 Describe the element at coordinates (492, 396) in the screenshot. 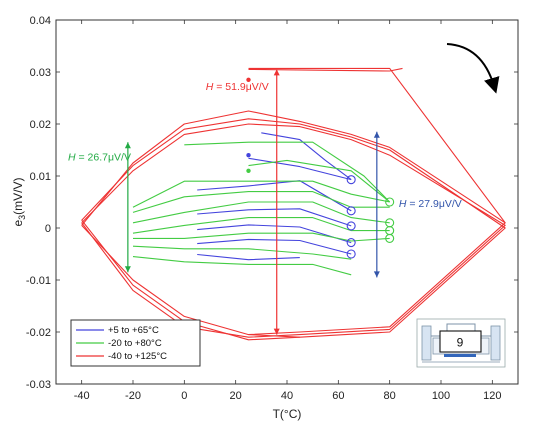

I see `x-tick-label: 120` at that location.